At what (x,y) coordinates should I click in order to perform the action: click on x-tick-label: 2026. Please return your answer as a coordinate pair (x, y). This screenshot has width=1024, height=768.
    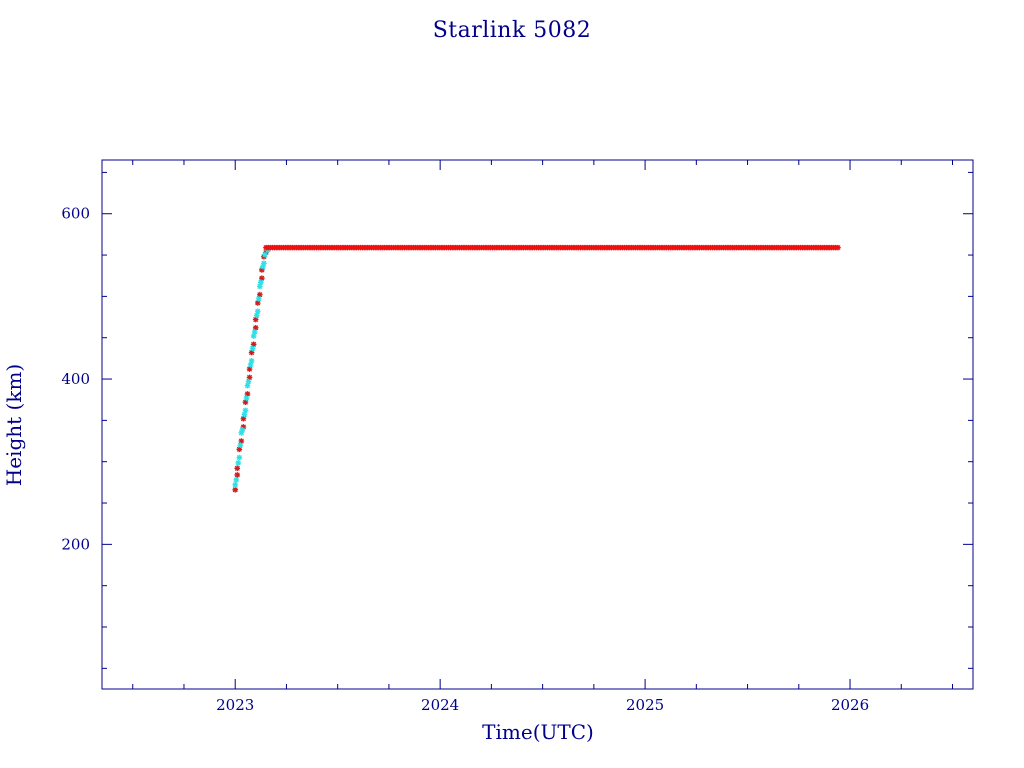
    Looking at the image, I should click on (850, 705).